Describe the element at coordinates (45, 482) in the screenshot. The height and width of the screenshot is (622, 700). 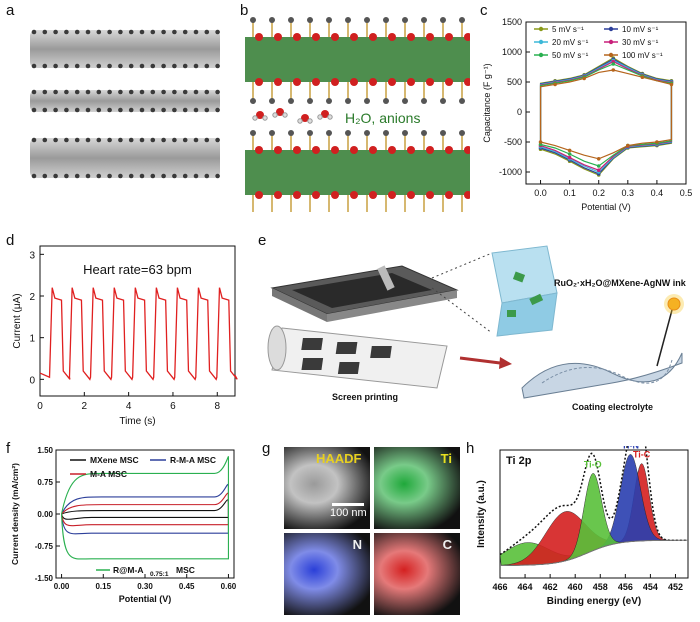
I see `y-tick-label: 0.75` at that location.